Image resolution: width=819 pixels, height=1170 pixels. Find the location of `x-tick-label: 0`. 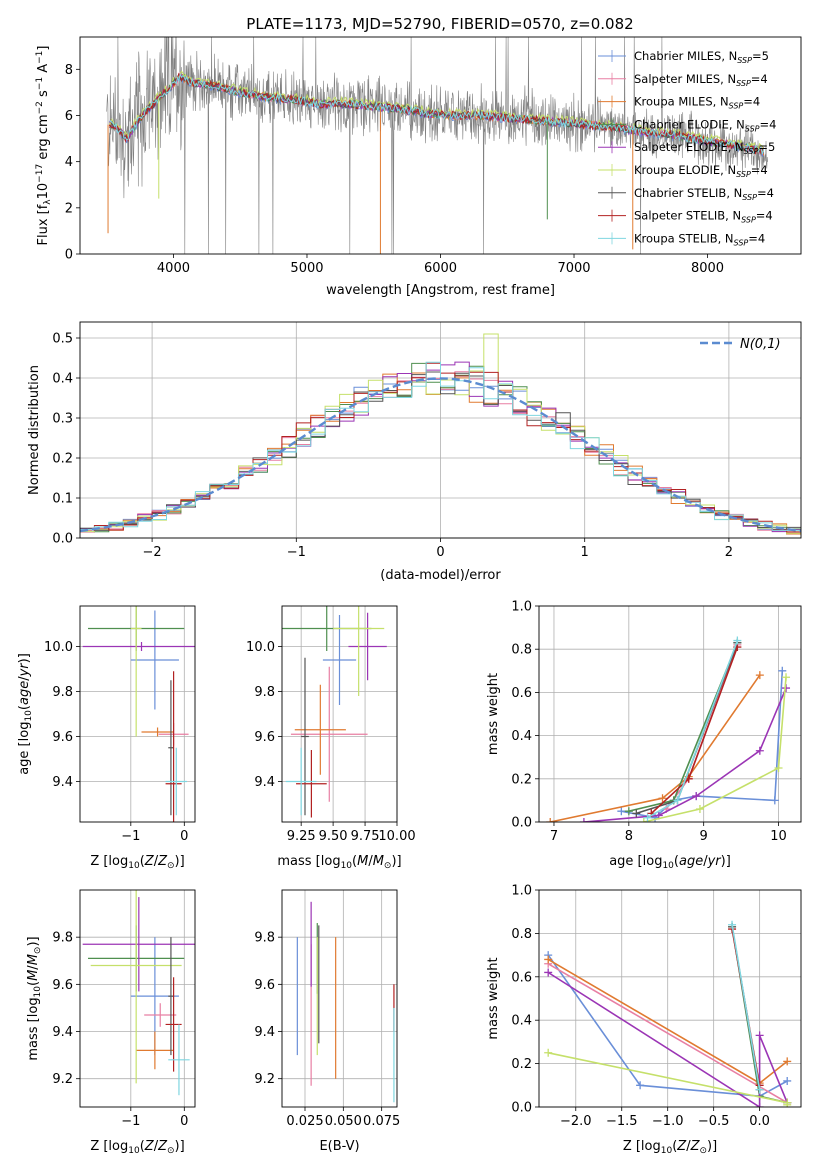

x-tick-label: 0 is located at coordinates (184, 836).